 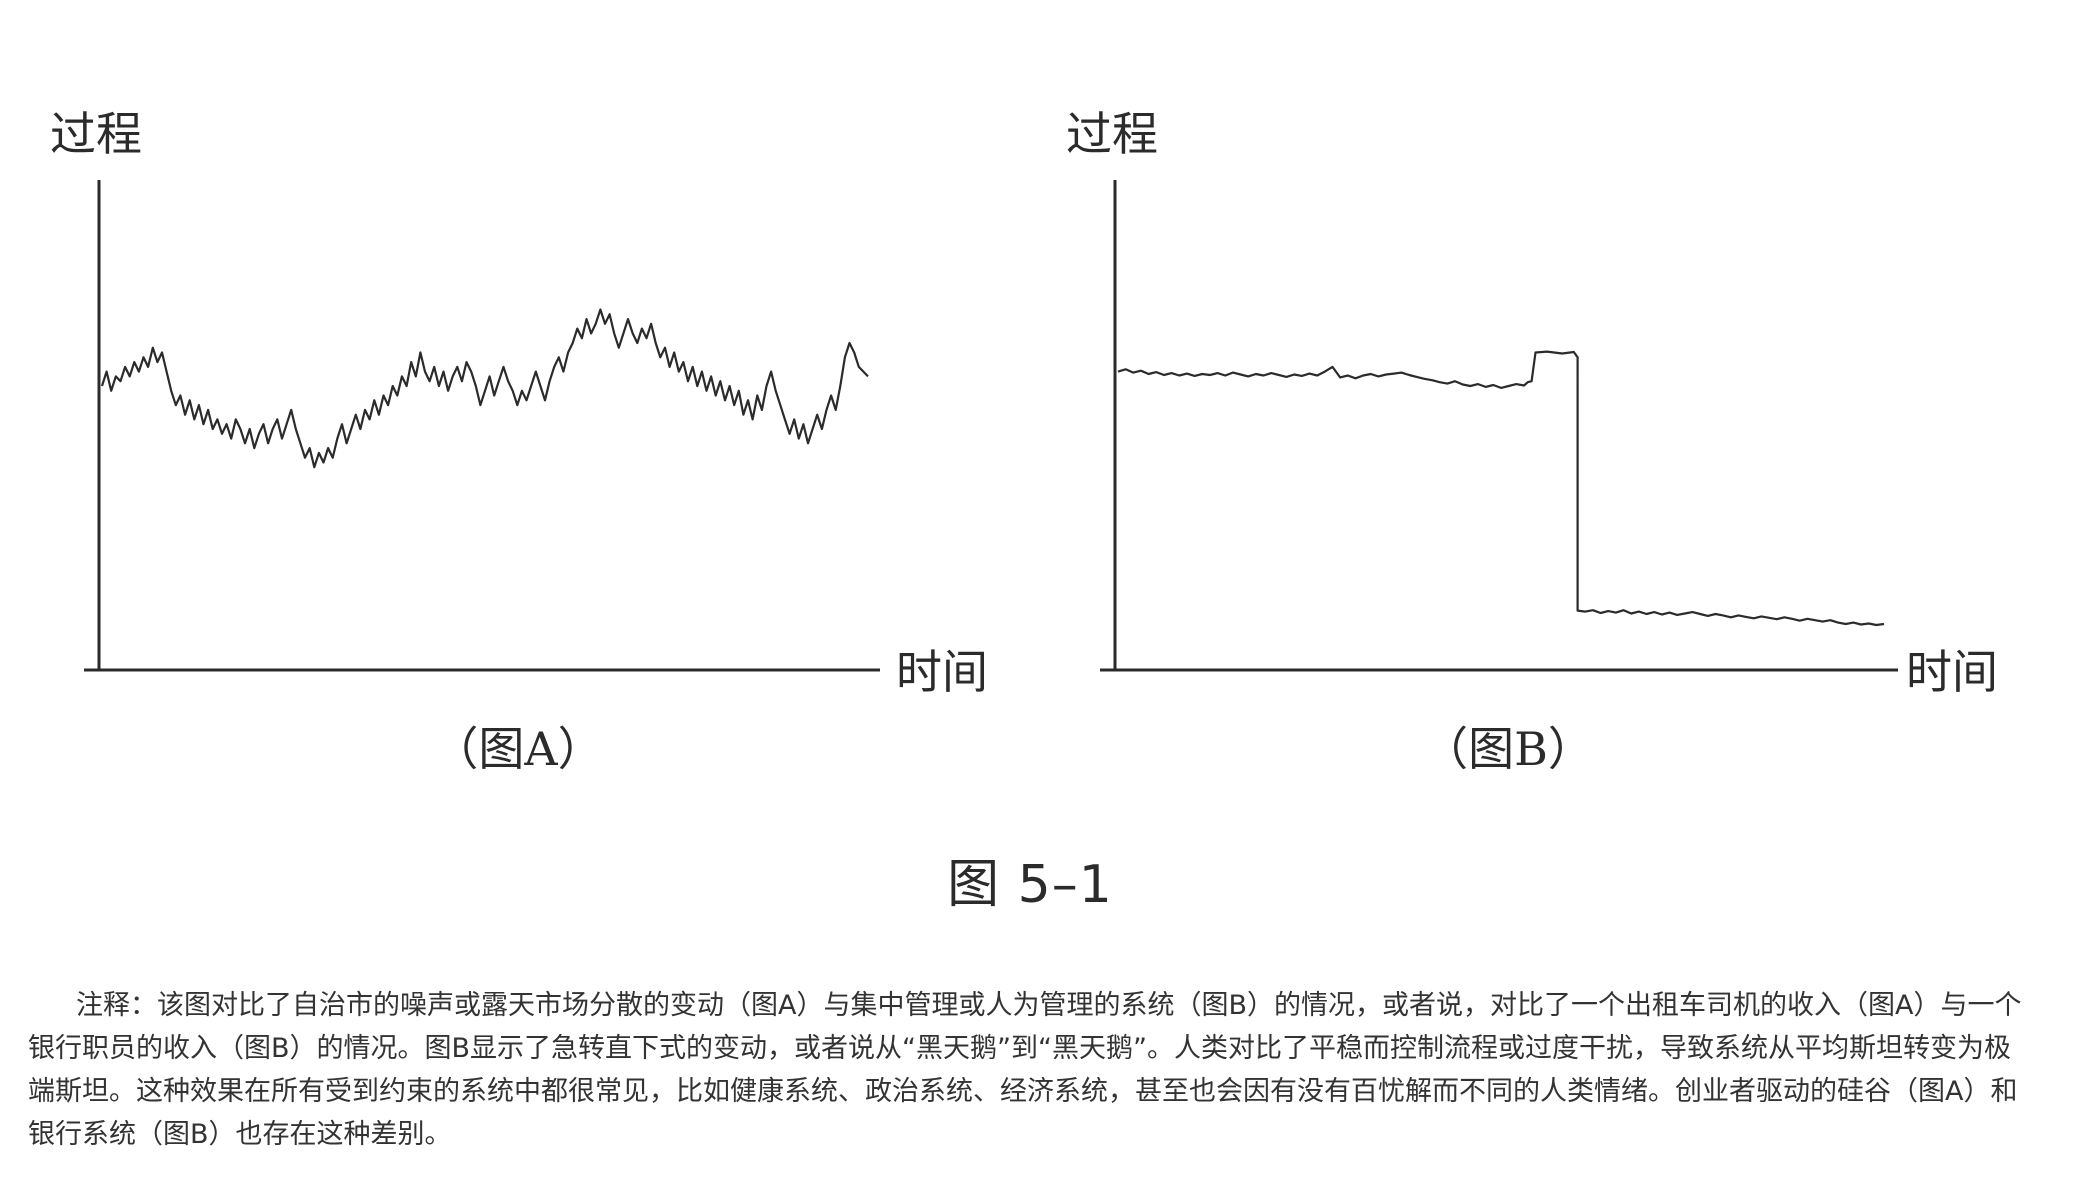 I want to click on panel-b-caption: （图B）, so click(x=1508, y=749).